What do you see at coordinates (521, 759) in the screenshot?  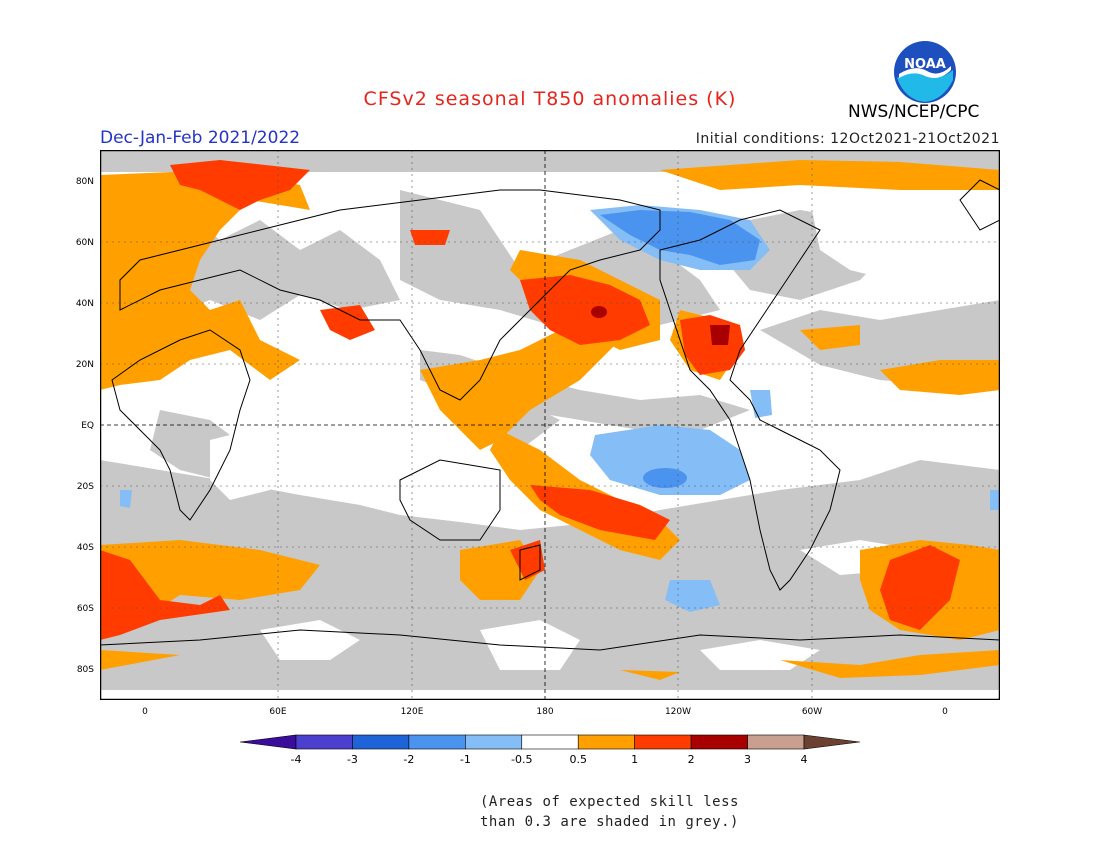 I see `colorbar-label: -0.5` at bounding box center [521, 759].